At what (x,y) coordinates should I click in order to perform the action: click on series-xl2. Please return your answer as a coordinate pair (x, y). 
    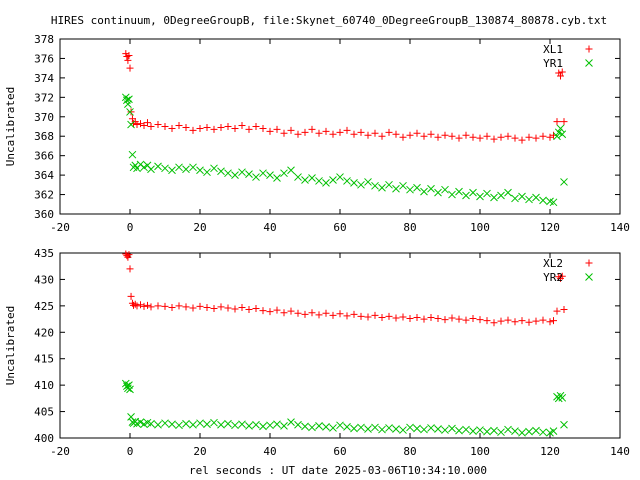
    Looking at the image, I should click on (345, 288).